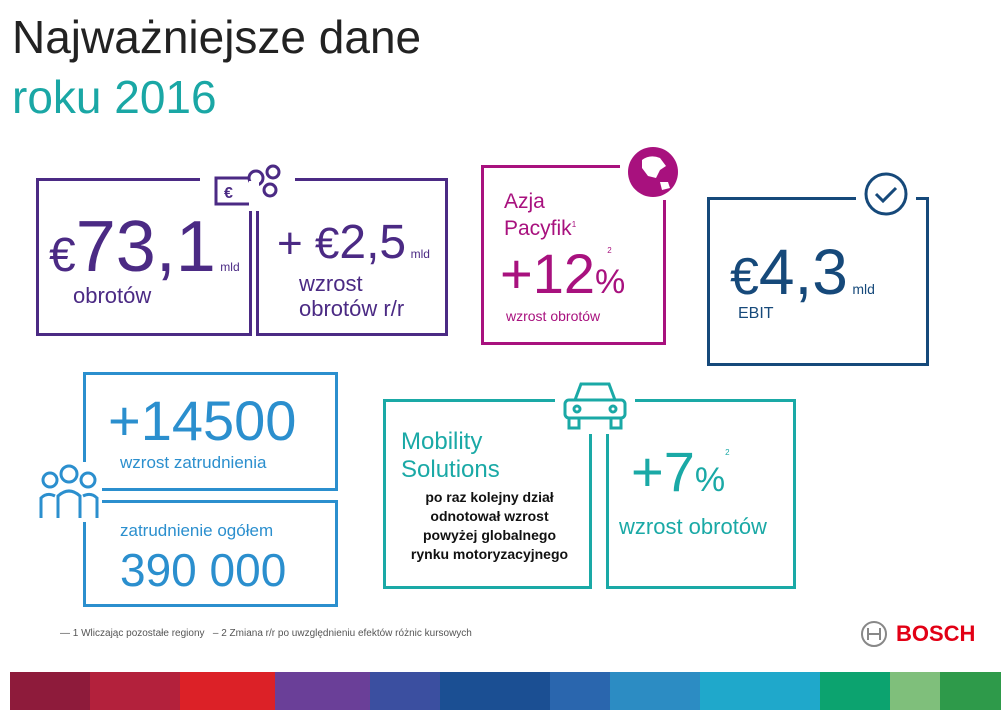 The width and height of the screenshot is (1001, 710). I want to click on sales-unit: mld, so click(230, 267).